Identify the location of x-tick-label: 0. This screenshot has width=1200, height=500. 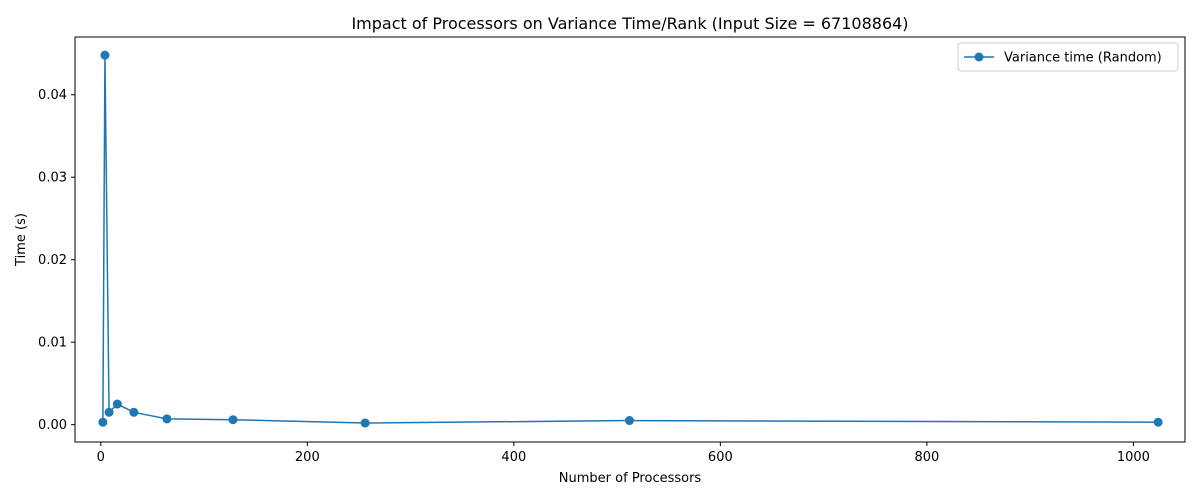
(101, 457).